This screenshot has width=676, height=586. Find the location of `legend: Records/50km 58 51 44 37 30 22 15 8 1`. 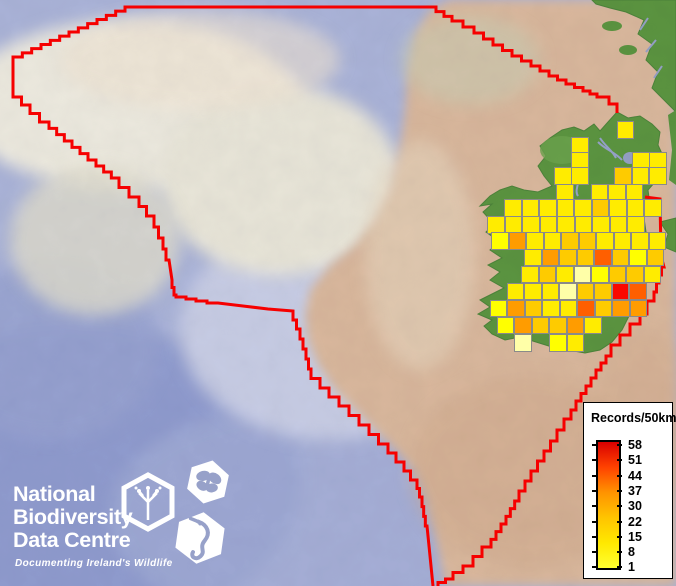

legend: Records/50km 58 51 44 37 30 22 15 8 1 is located at coordinates (629, 490).